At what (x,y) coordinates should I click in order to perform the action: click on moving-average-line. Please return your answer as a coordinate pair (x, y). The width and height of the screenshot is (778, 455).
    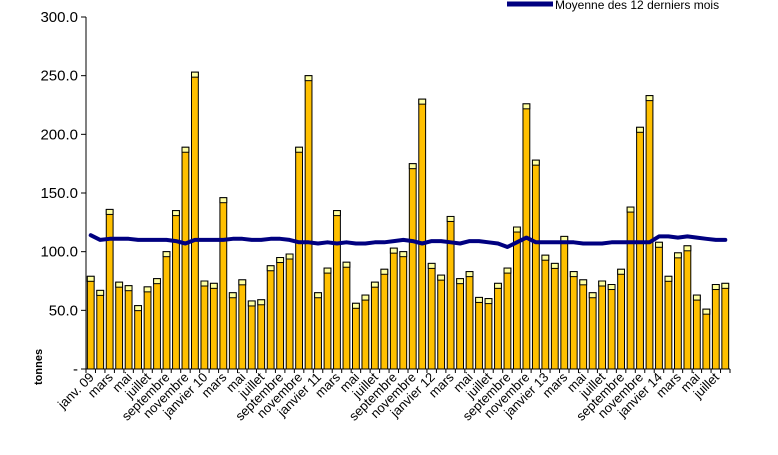
    Looking at the image, I should click on (408, 241).